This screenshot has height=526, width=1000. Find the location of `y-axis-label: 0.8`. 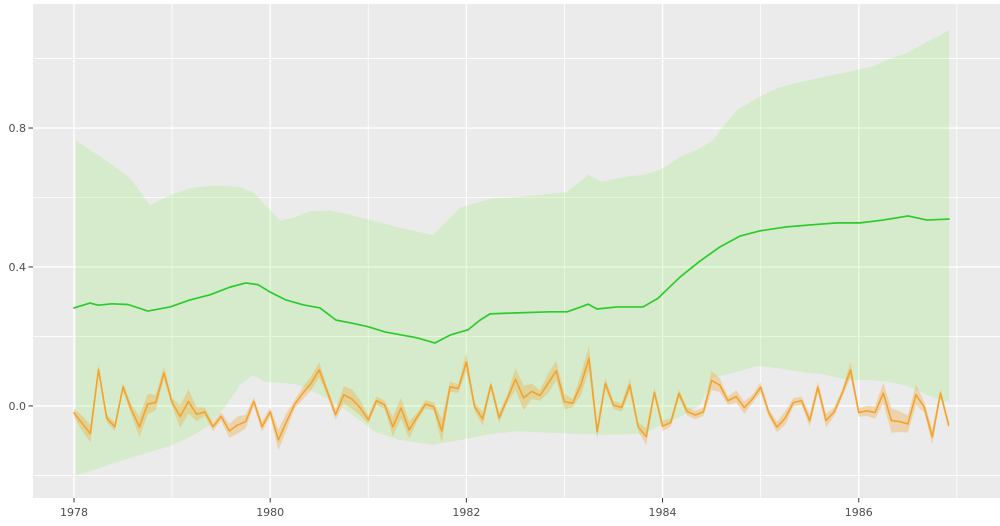

y-axis-label: 0.8 is located at coordinates (18, 128).